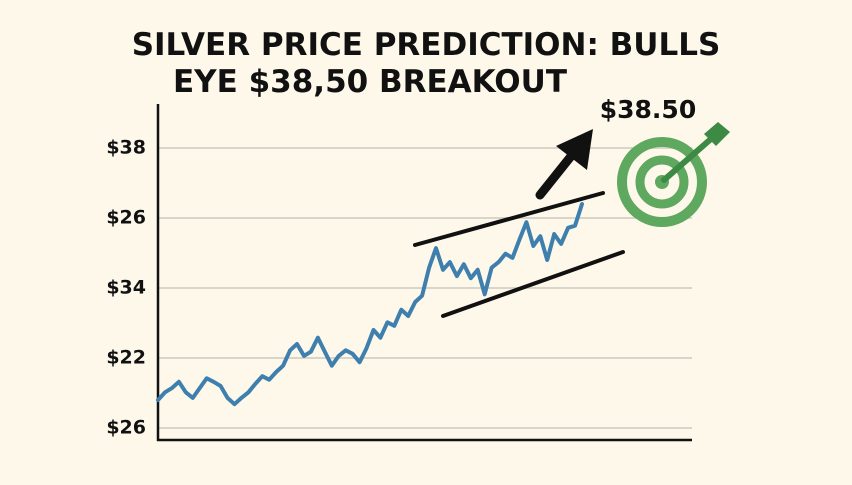 The image size is (852, 485). Describe the element at coordinates (574, 149) in the screenshot. I see `trend-arrow-head` at that location.